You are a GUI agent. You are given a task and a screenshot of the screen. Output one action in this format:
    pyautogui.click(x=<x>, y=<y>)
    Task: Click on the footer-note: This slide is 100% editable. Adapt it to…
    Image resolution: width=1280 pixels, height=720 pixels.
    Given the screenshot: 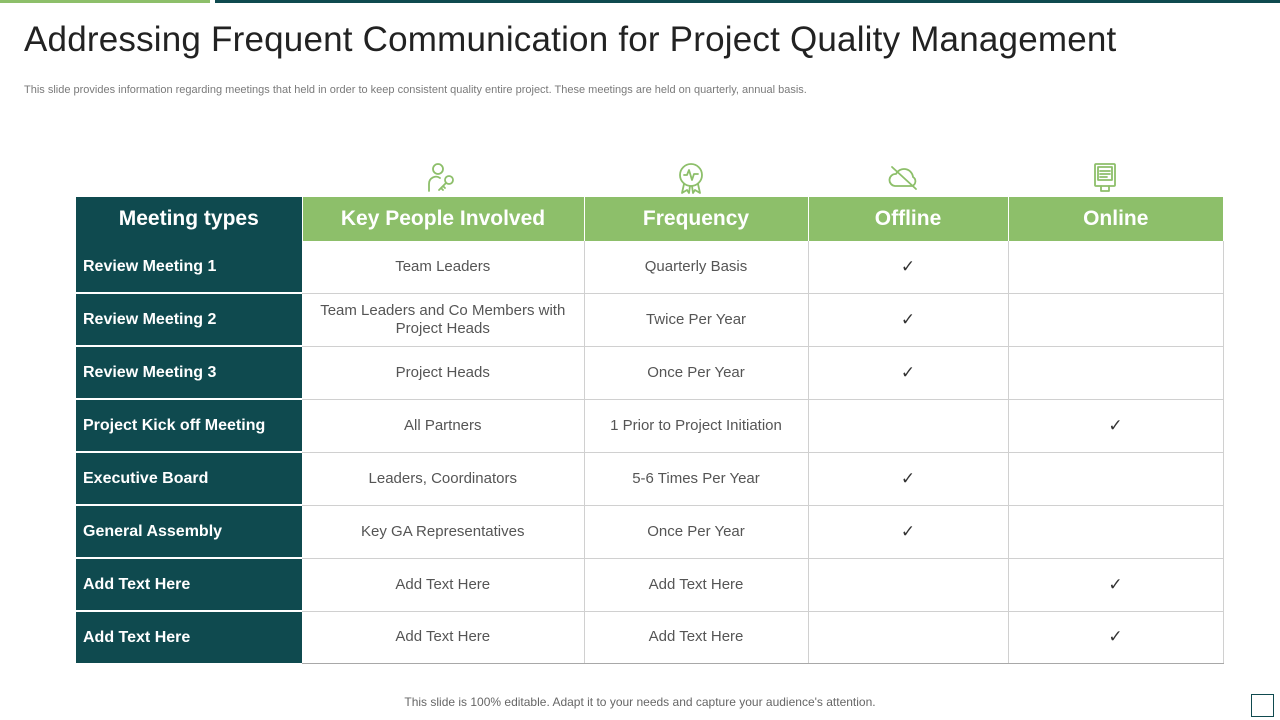 What is the action you would take?
    pyautogui.click(x=640, y=702)
    